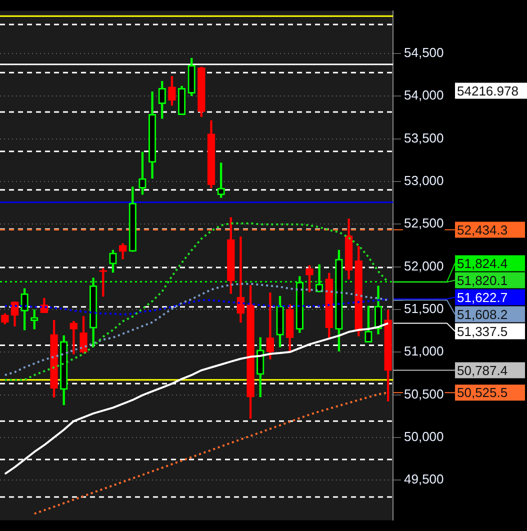 This screenshot has width=527, height=531. I want to click on ref-line-label: 52,434.3, so click(482, 230).